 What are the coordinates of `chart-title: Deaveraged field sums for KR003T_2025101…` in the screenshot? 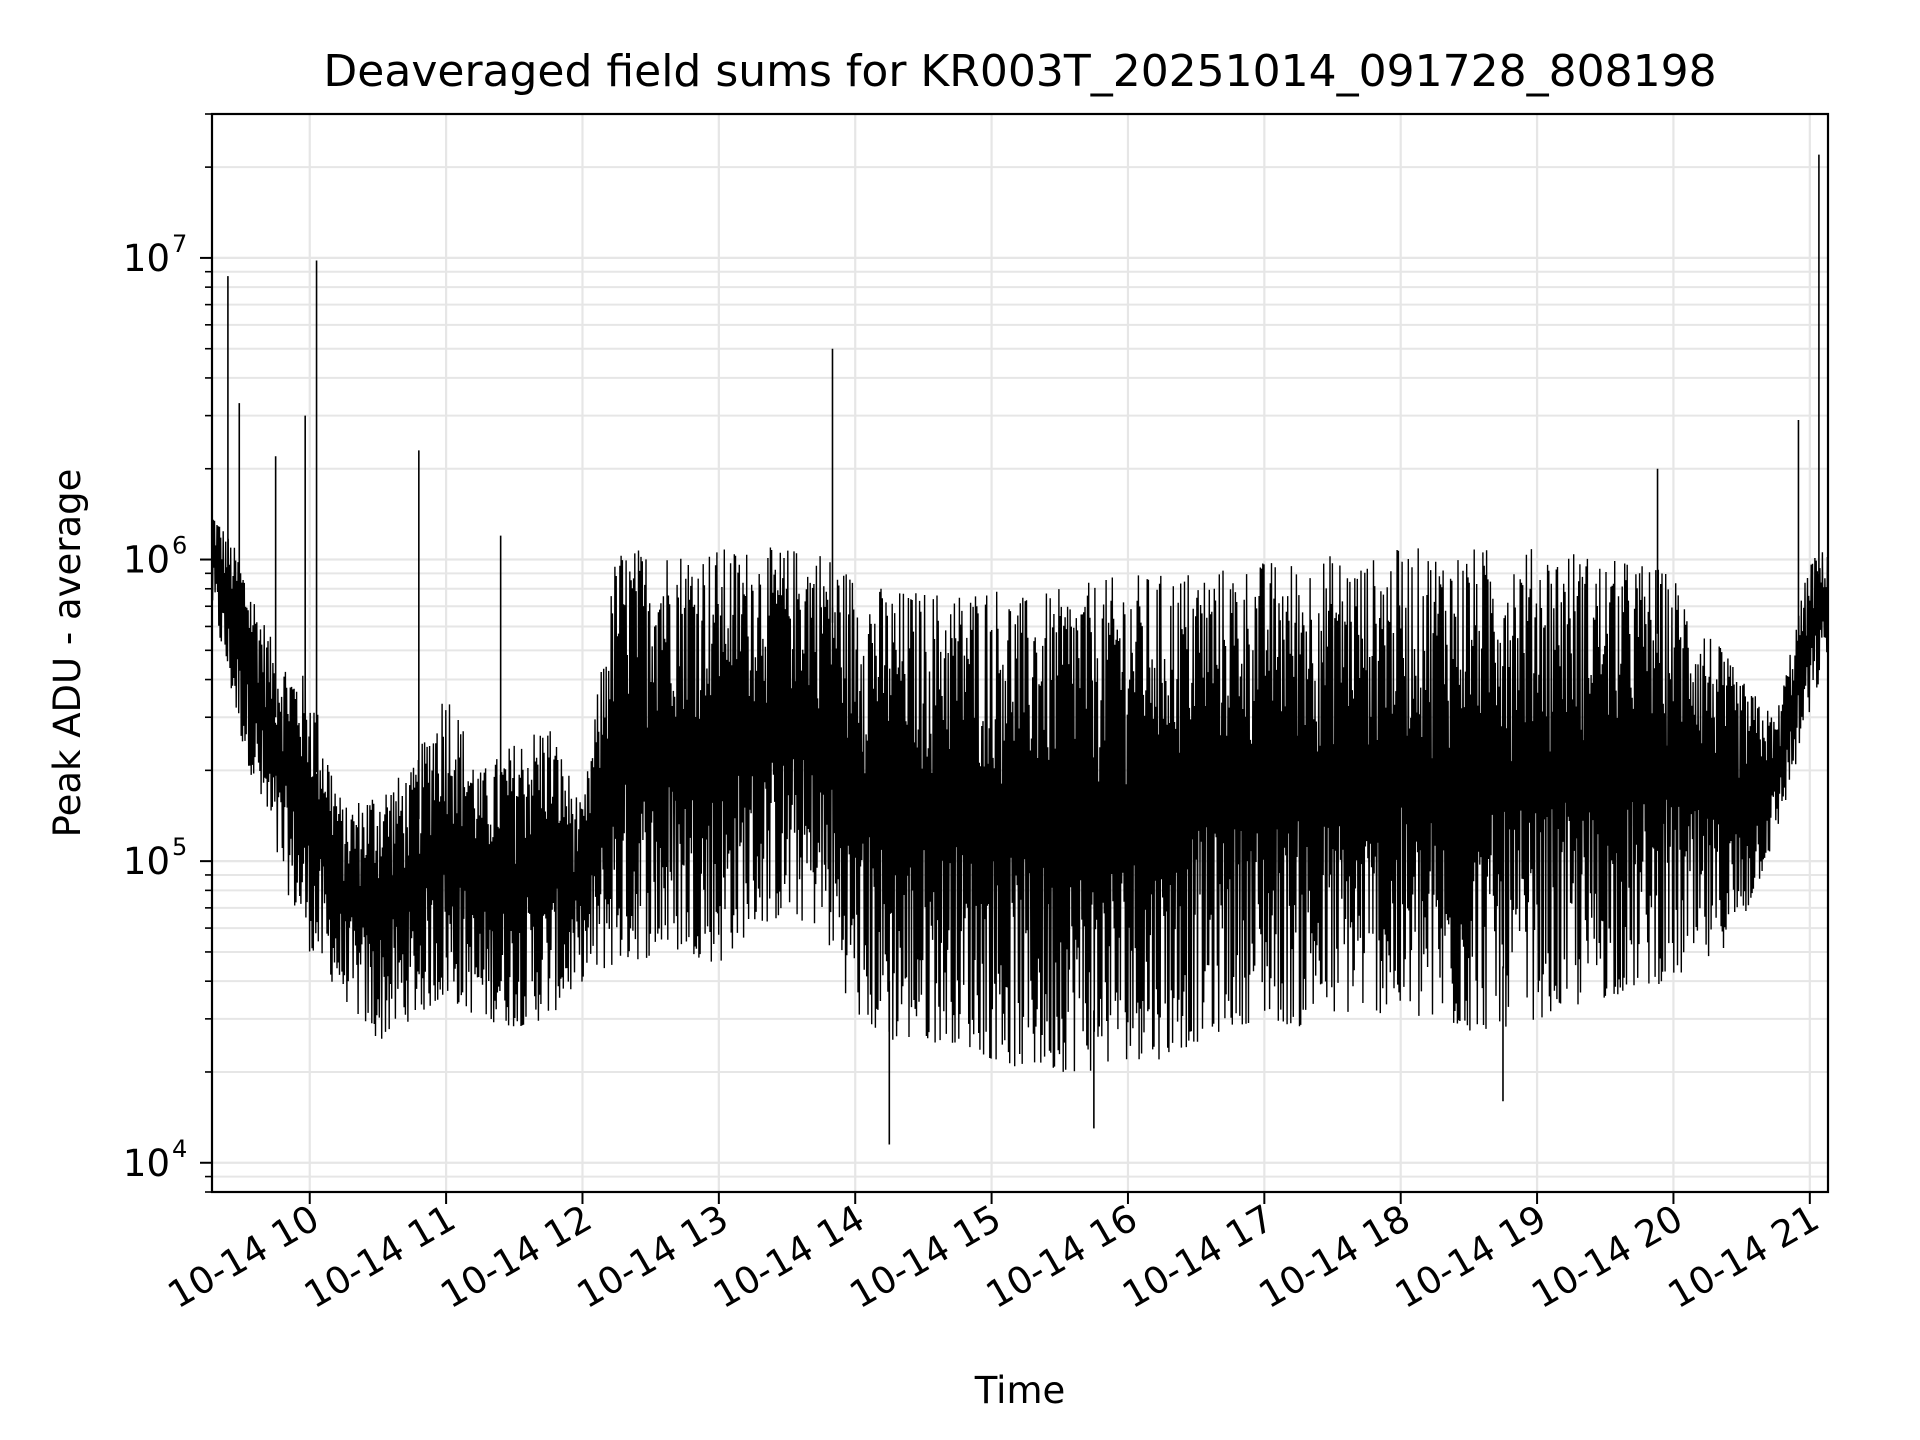 It's located at (1019, 71).